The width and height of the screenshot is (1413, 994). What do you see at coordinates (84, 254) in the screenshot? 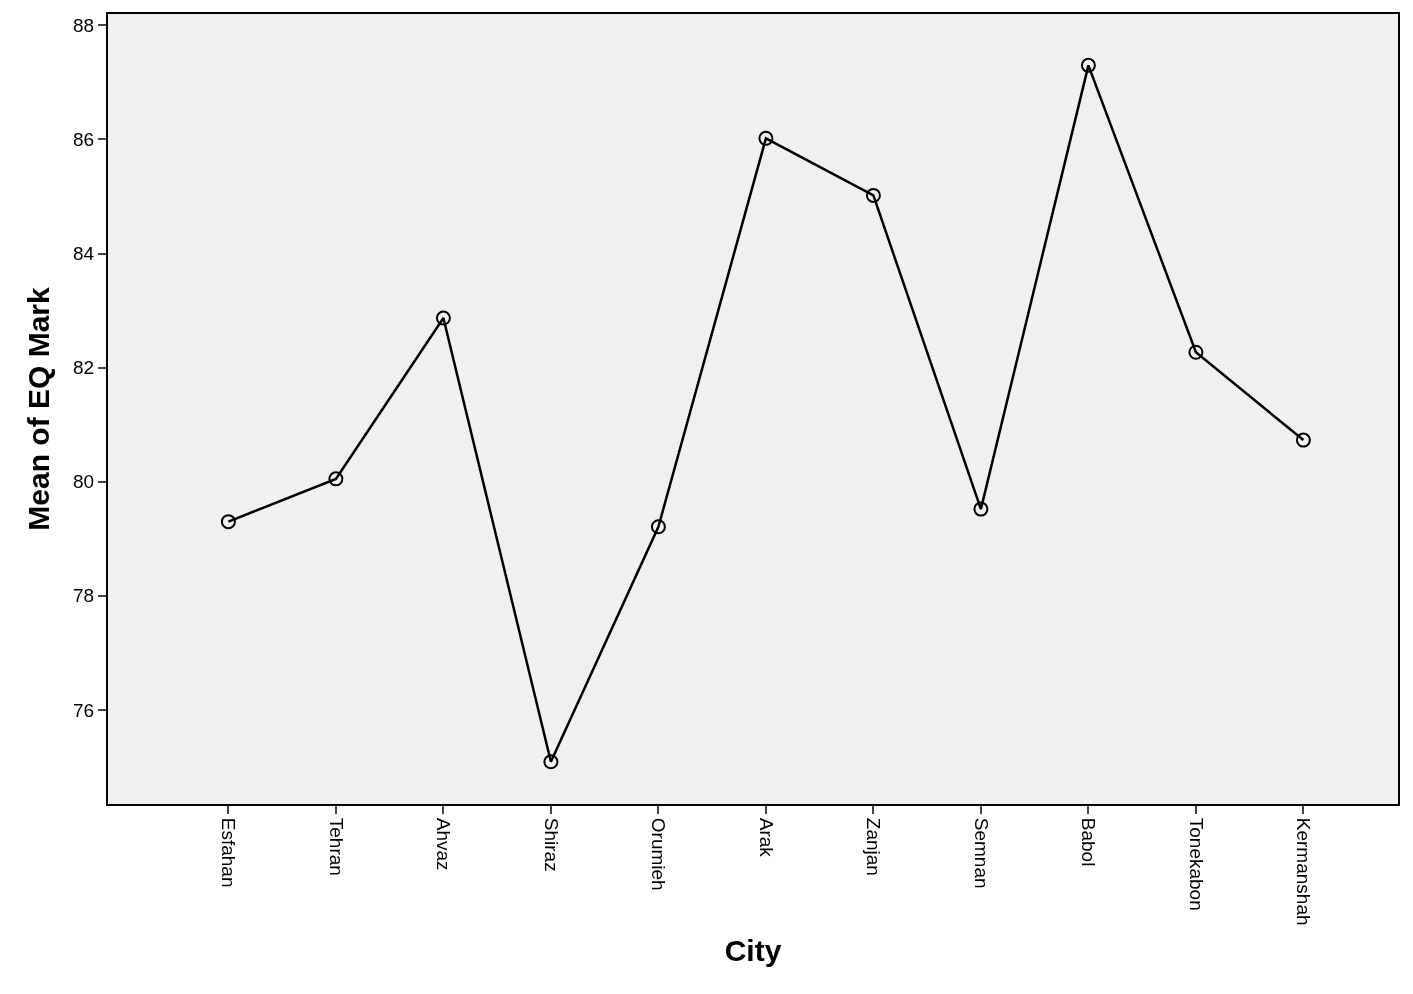
I see `y-tick-label: 84` at bounding box center [84, 254].